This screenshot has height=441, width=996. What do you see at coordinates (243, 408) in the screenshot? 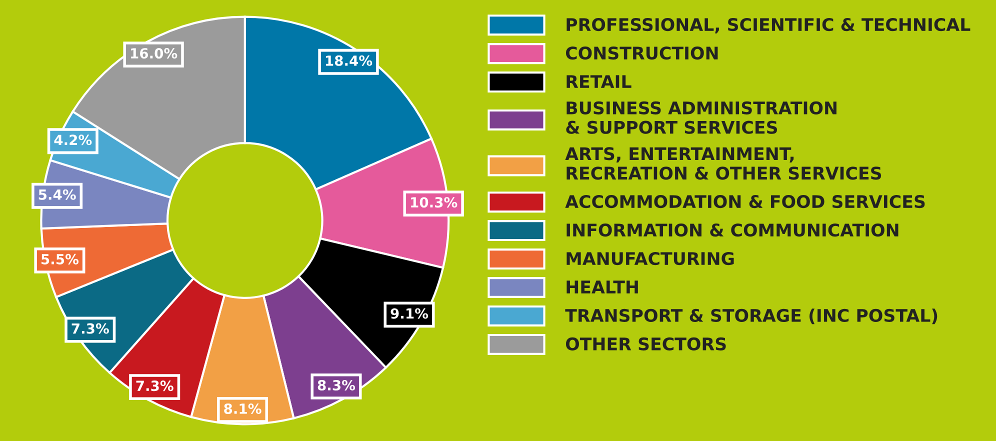
I see `data-label: 8.1%` at bounding box center [243, 408].